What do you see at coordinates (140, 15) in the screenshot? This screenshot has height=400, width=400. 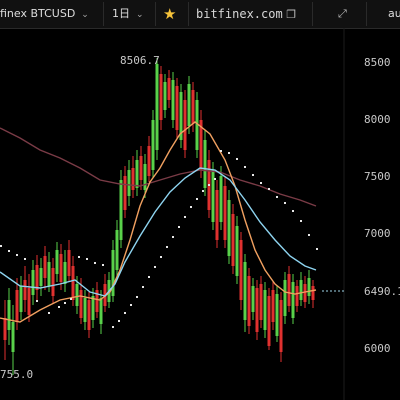 I see `chevron-down-icon: ⌄` at bounding box center [140, 15].